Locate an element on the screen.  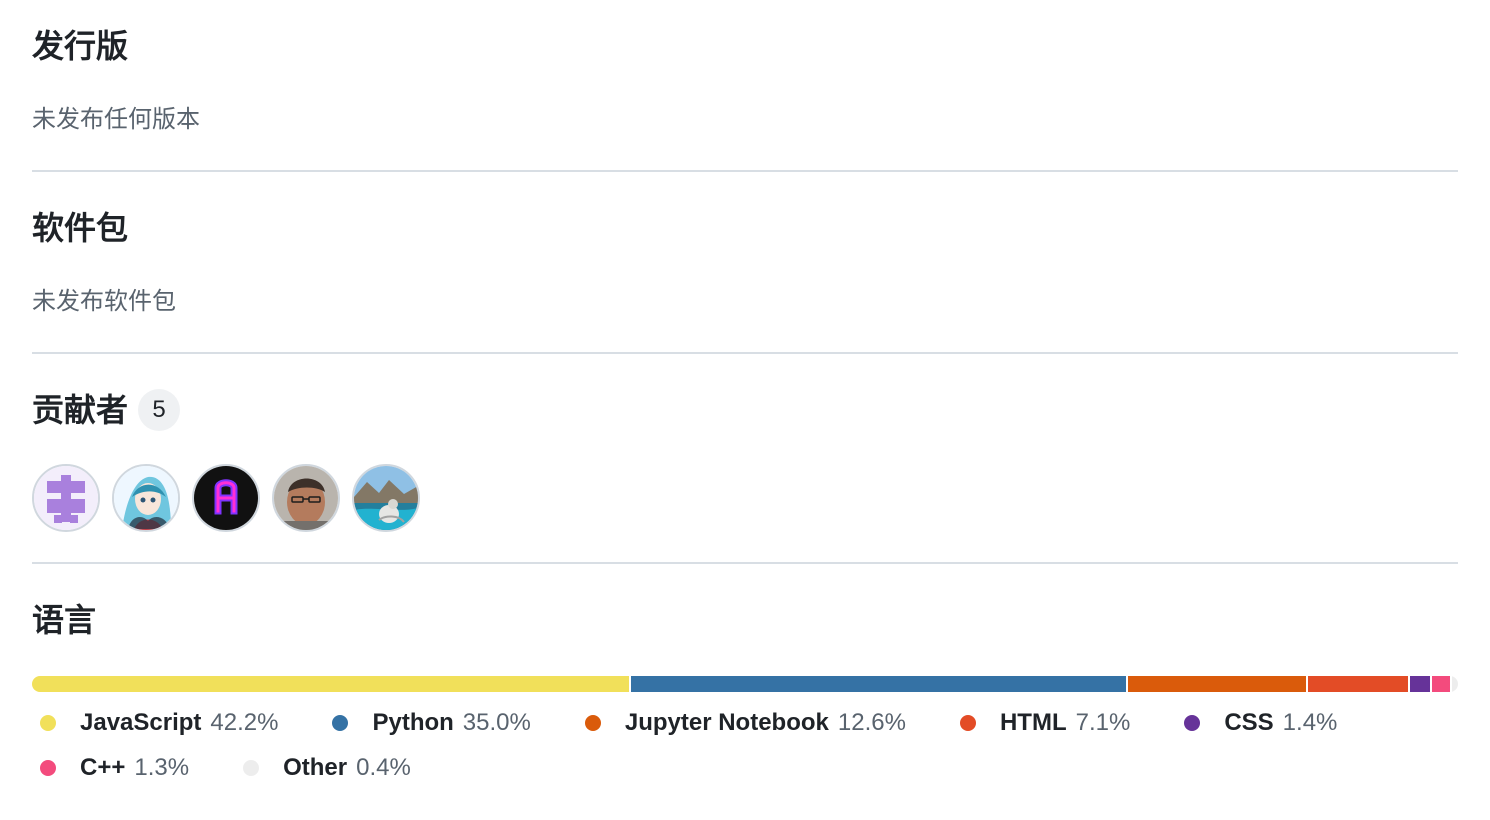
language-percentage: 7.1% is located at coordinates (1103, 722).